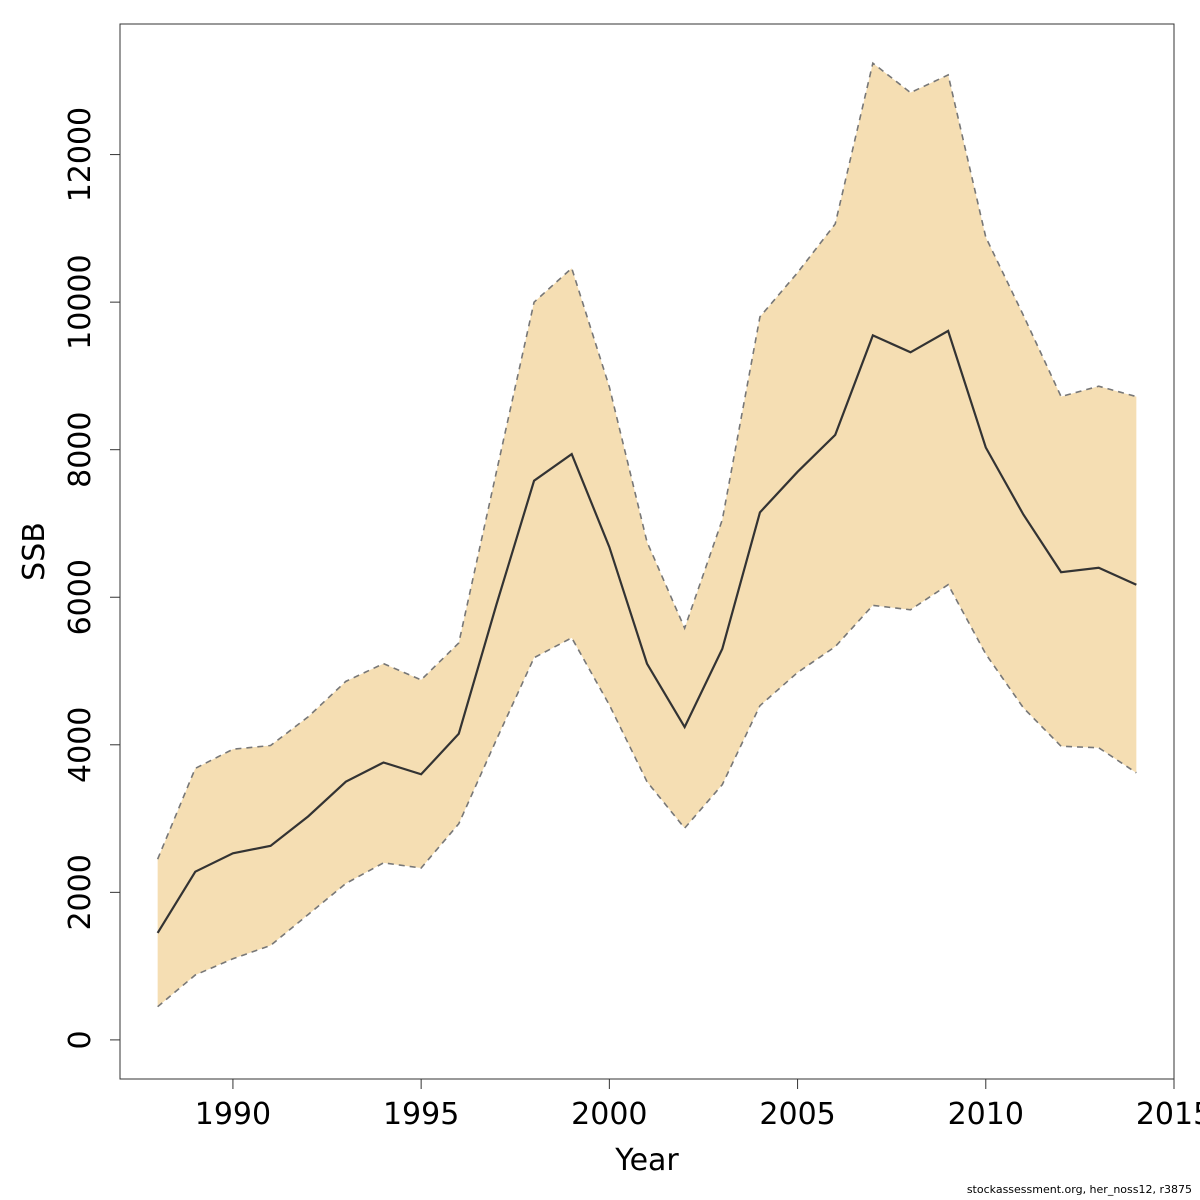 The width and height of the screenshot is (1200, 1200). I want to click on y-tick-label: 2000, so click(80, 892).